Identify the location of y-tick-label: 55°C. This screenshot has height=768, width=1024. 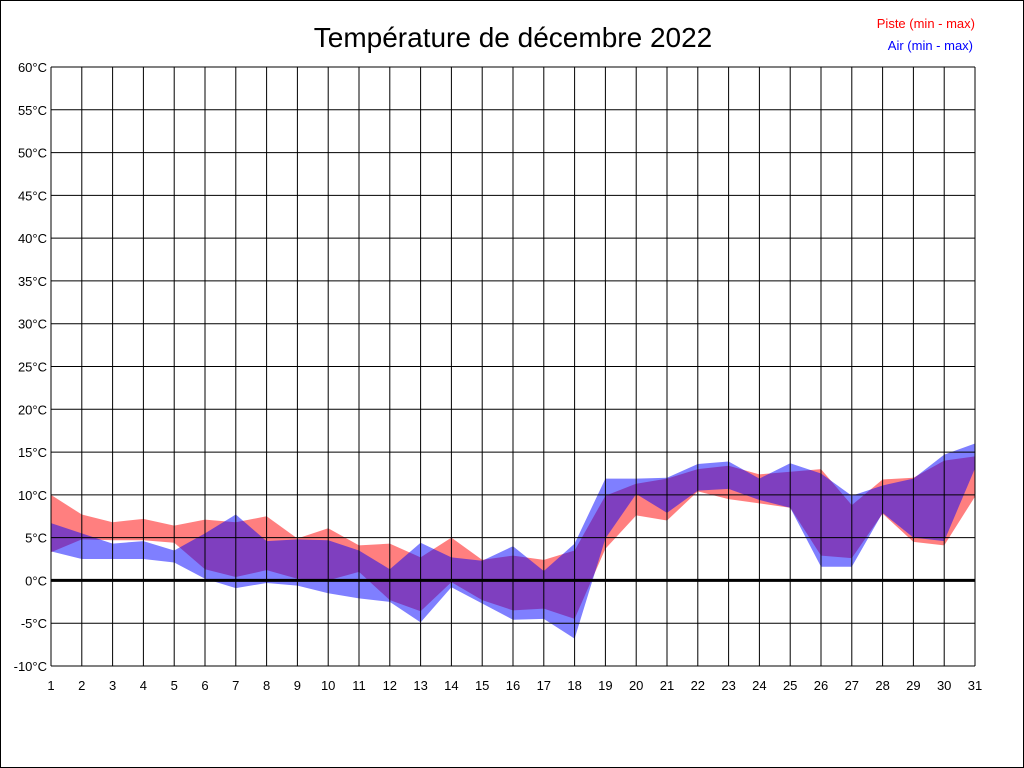
(32, 110).